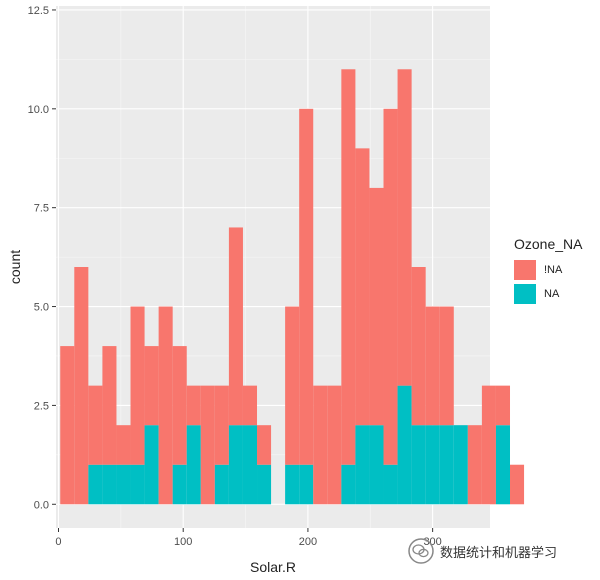  I want to click on x-axis-label: Solar.R, so click(273, 567).